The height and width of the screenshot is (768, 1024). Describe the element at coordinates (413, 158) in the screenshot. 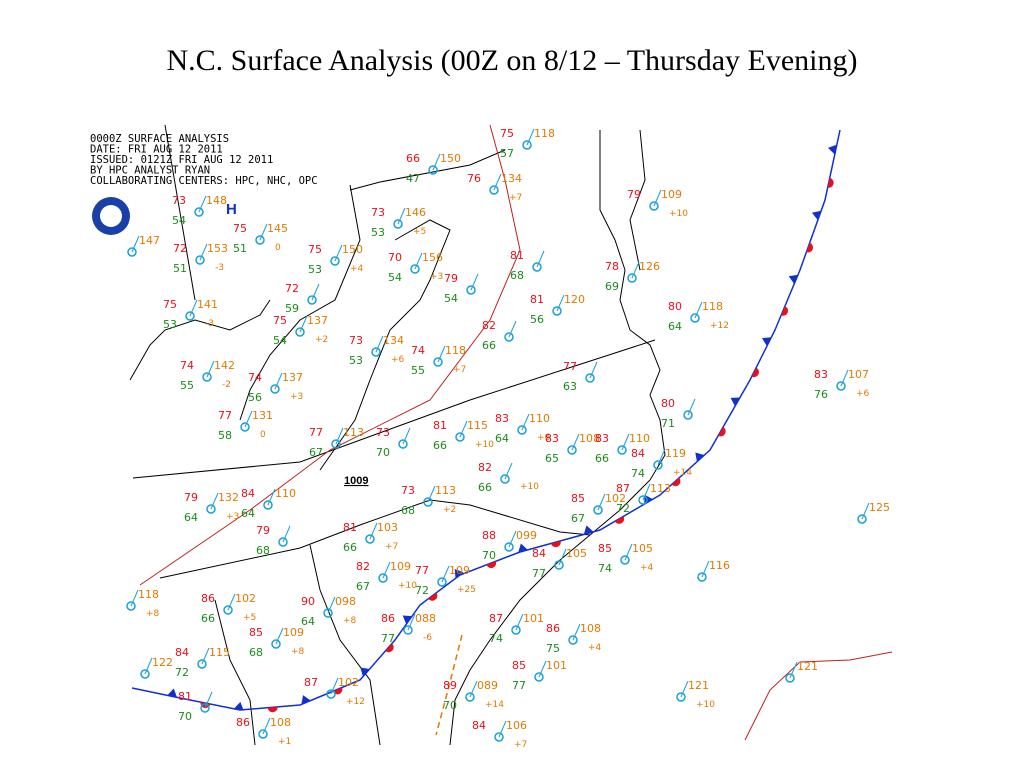

I see `temperature: 66` at that location.